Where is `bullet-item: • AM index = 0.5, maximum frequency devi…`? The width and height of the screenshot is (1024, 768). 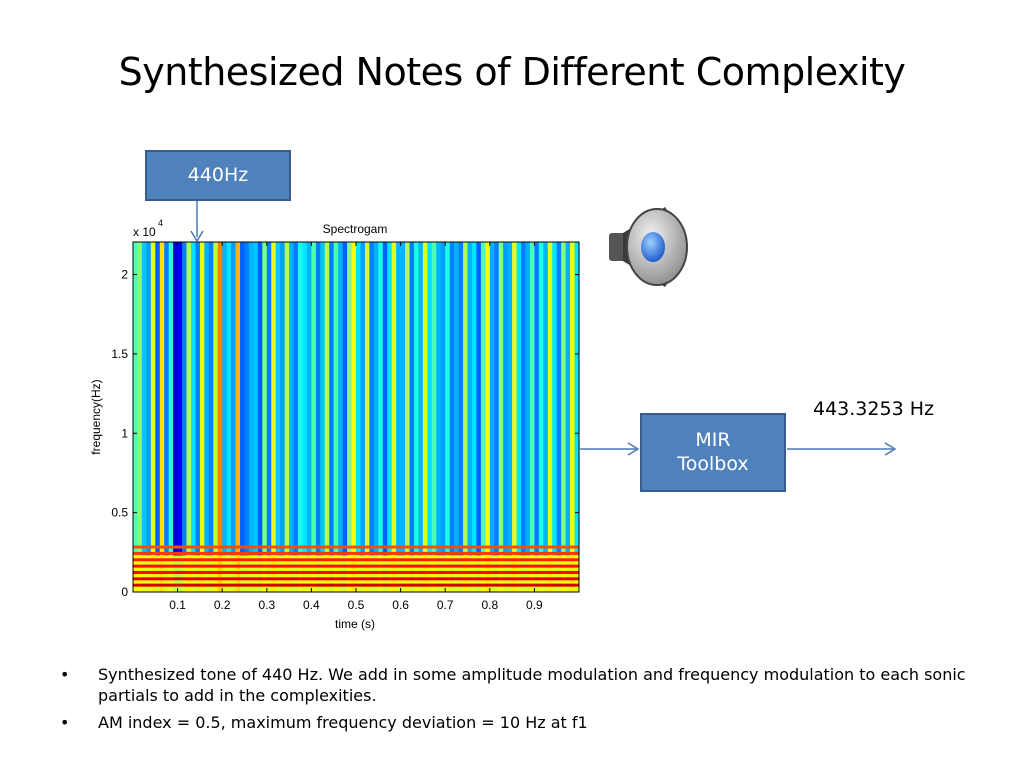 bullet-item: • AM index = 0.5, maximum frequency devi… is located at coordinates (520, 723).